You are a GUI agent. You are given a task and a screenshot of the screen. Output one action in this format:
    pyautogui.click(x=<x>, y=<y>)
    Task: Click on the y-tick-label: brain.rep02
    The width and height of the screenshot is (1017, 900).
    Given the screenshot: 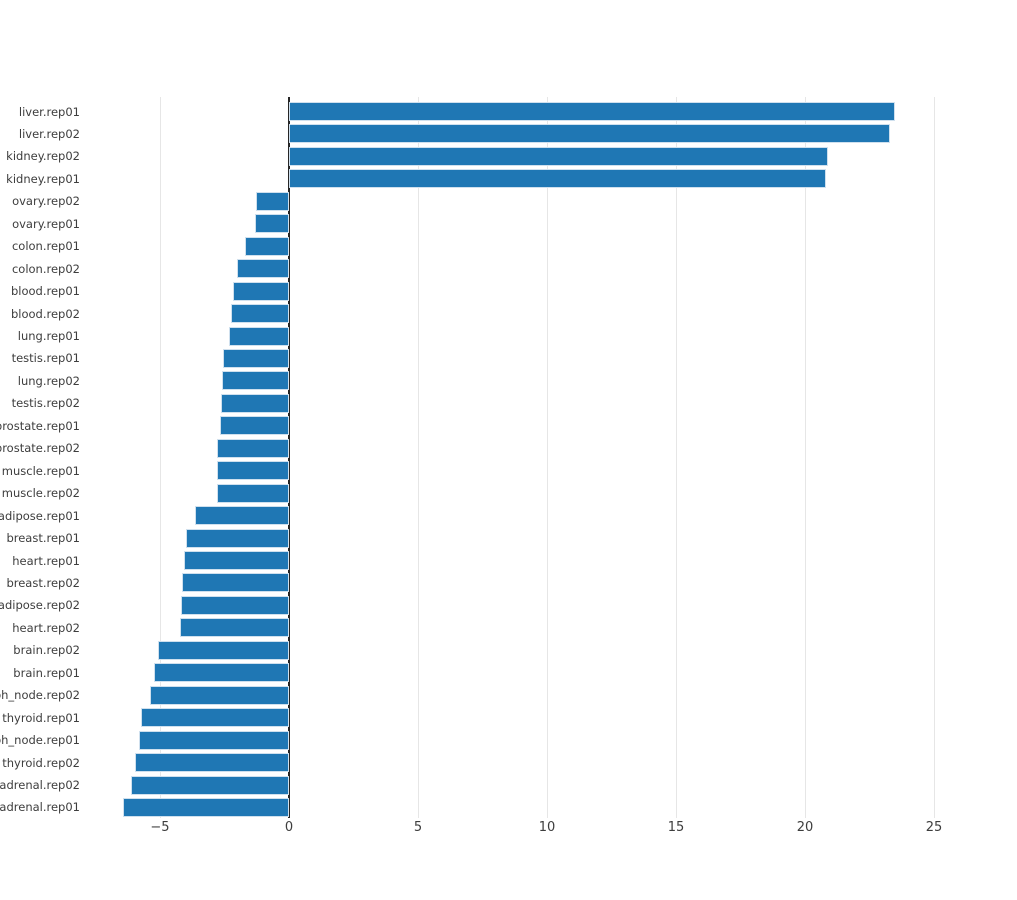 What is the action you would take?
    pyautogui.click(x=46, y=650)
    